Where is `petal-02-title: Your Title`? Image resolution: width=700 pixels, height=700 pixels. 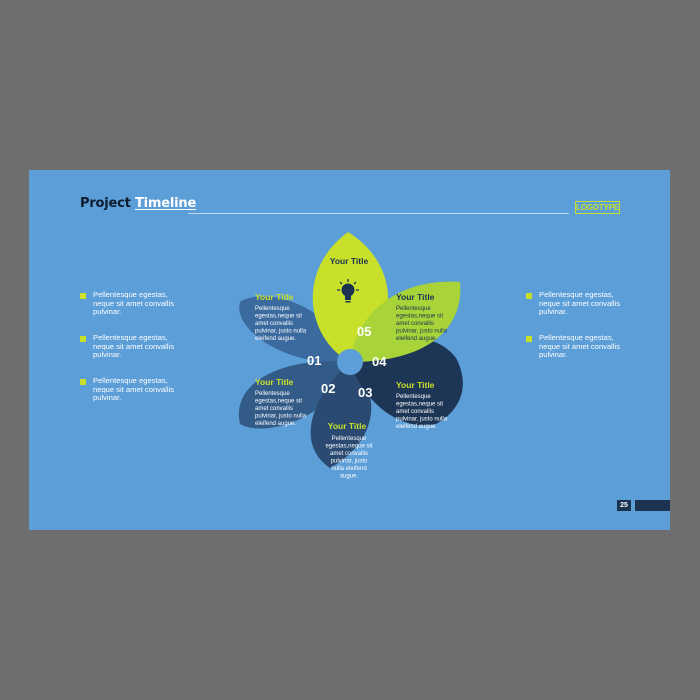 petal-02-title: Your Title is located at coordinates (274, 382).